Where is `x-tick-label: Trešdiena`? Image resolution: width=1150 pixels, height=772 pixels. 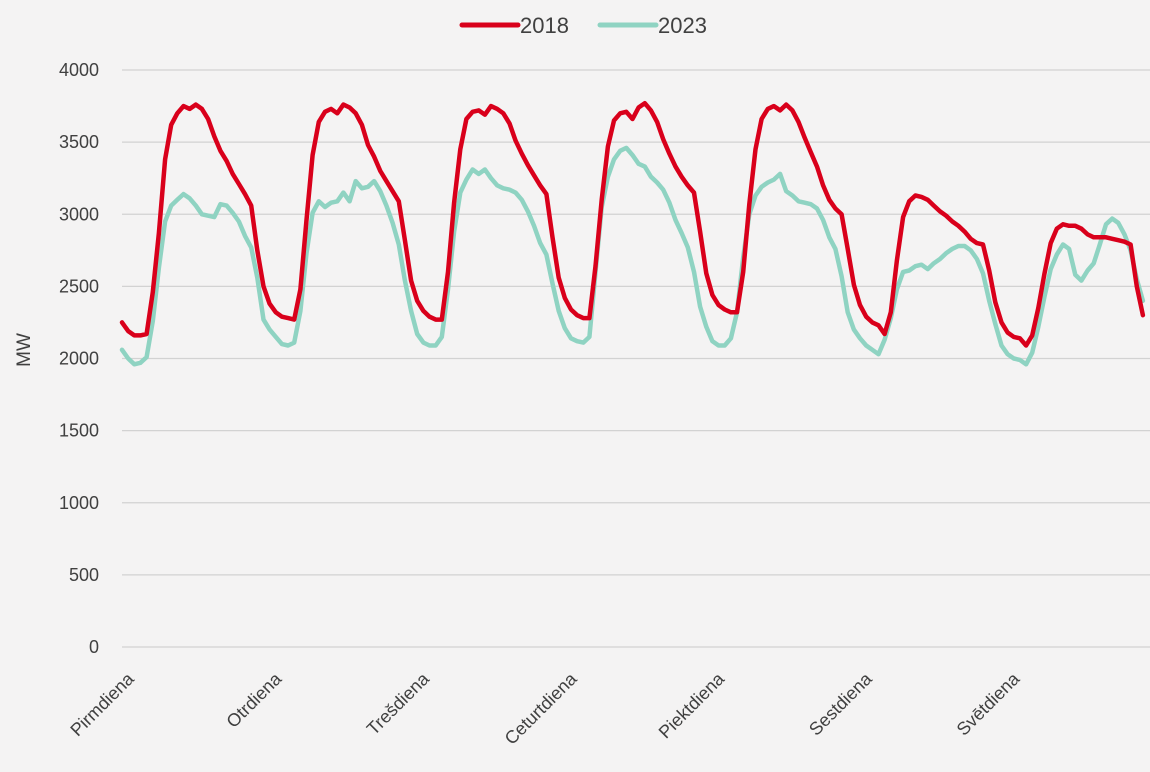
x-tick-label: Trešdiena is located at coordinates (398, 703).